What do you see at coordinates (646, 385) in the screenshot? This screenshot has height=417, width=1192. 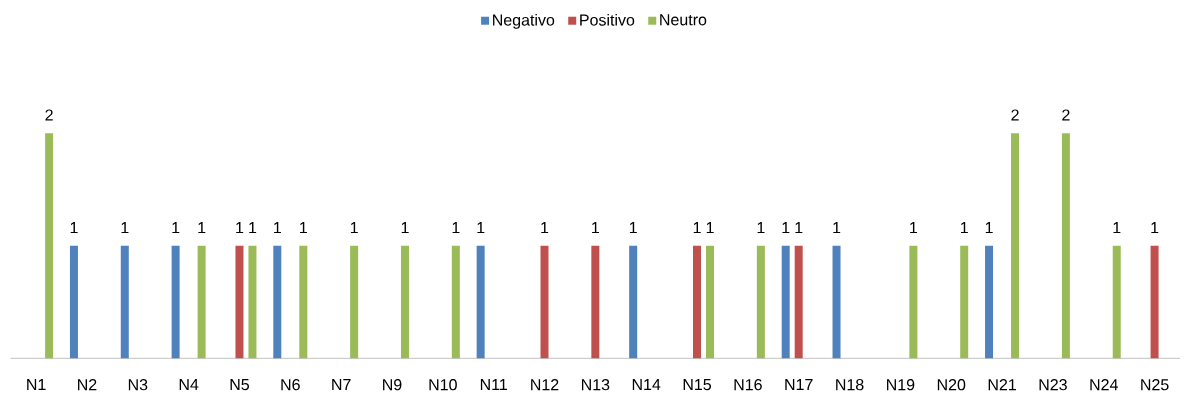 I see `x-tick-label: N14` at bounding box center [646, 385].